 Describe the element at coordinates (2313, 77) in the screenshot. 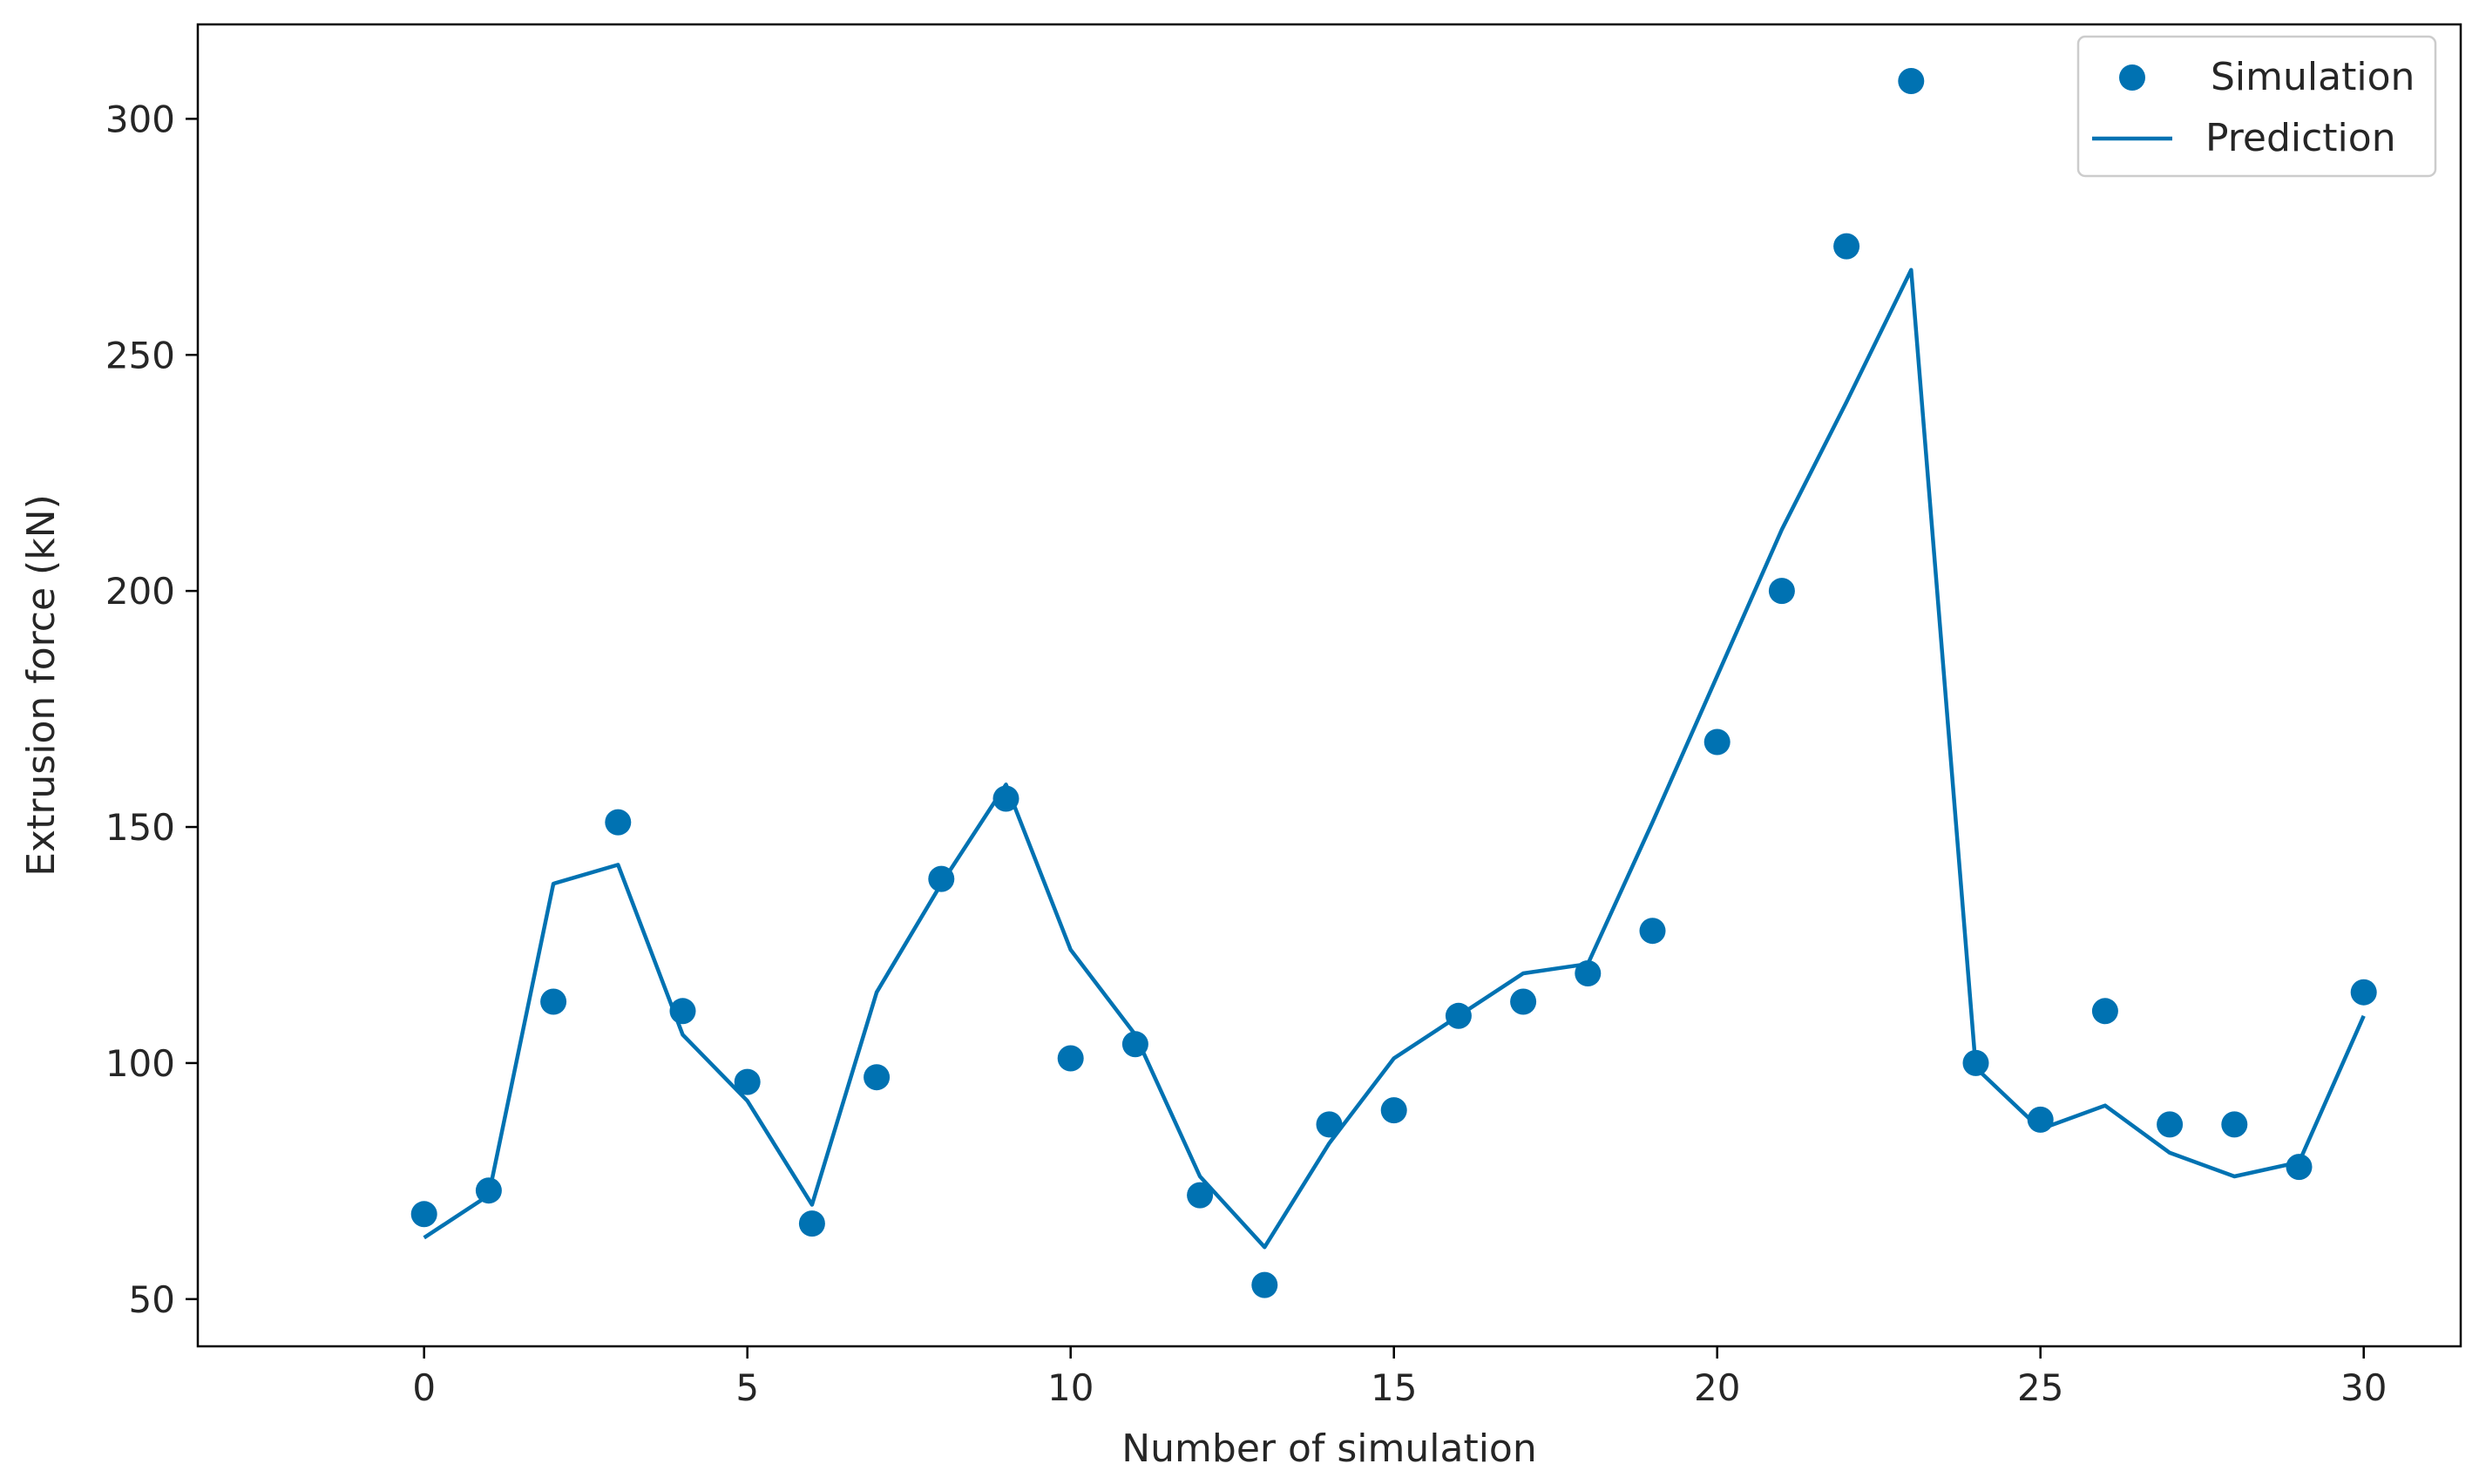

I see `legend-simulation-label: Simulation` at that location.